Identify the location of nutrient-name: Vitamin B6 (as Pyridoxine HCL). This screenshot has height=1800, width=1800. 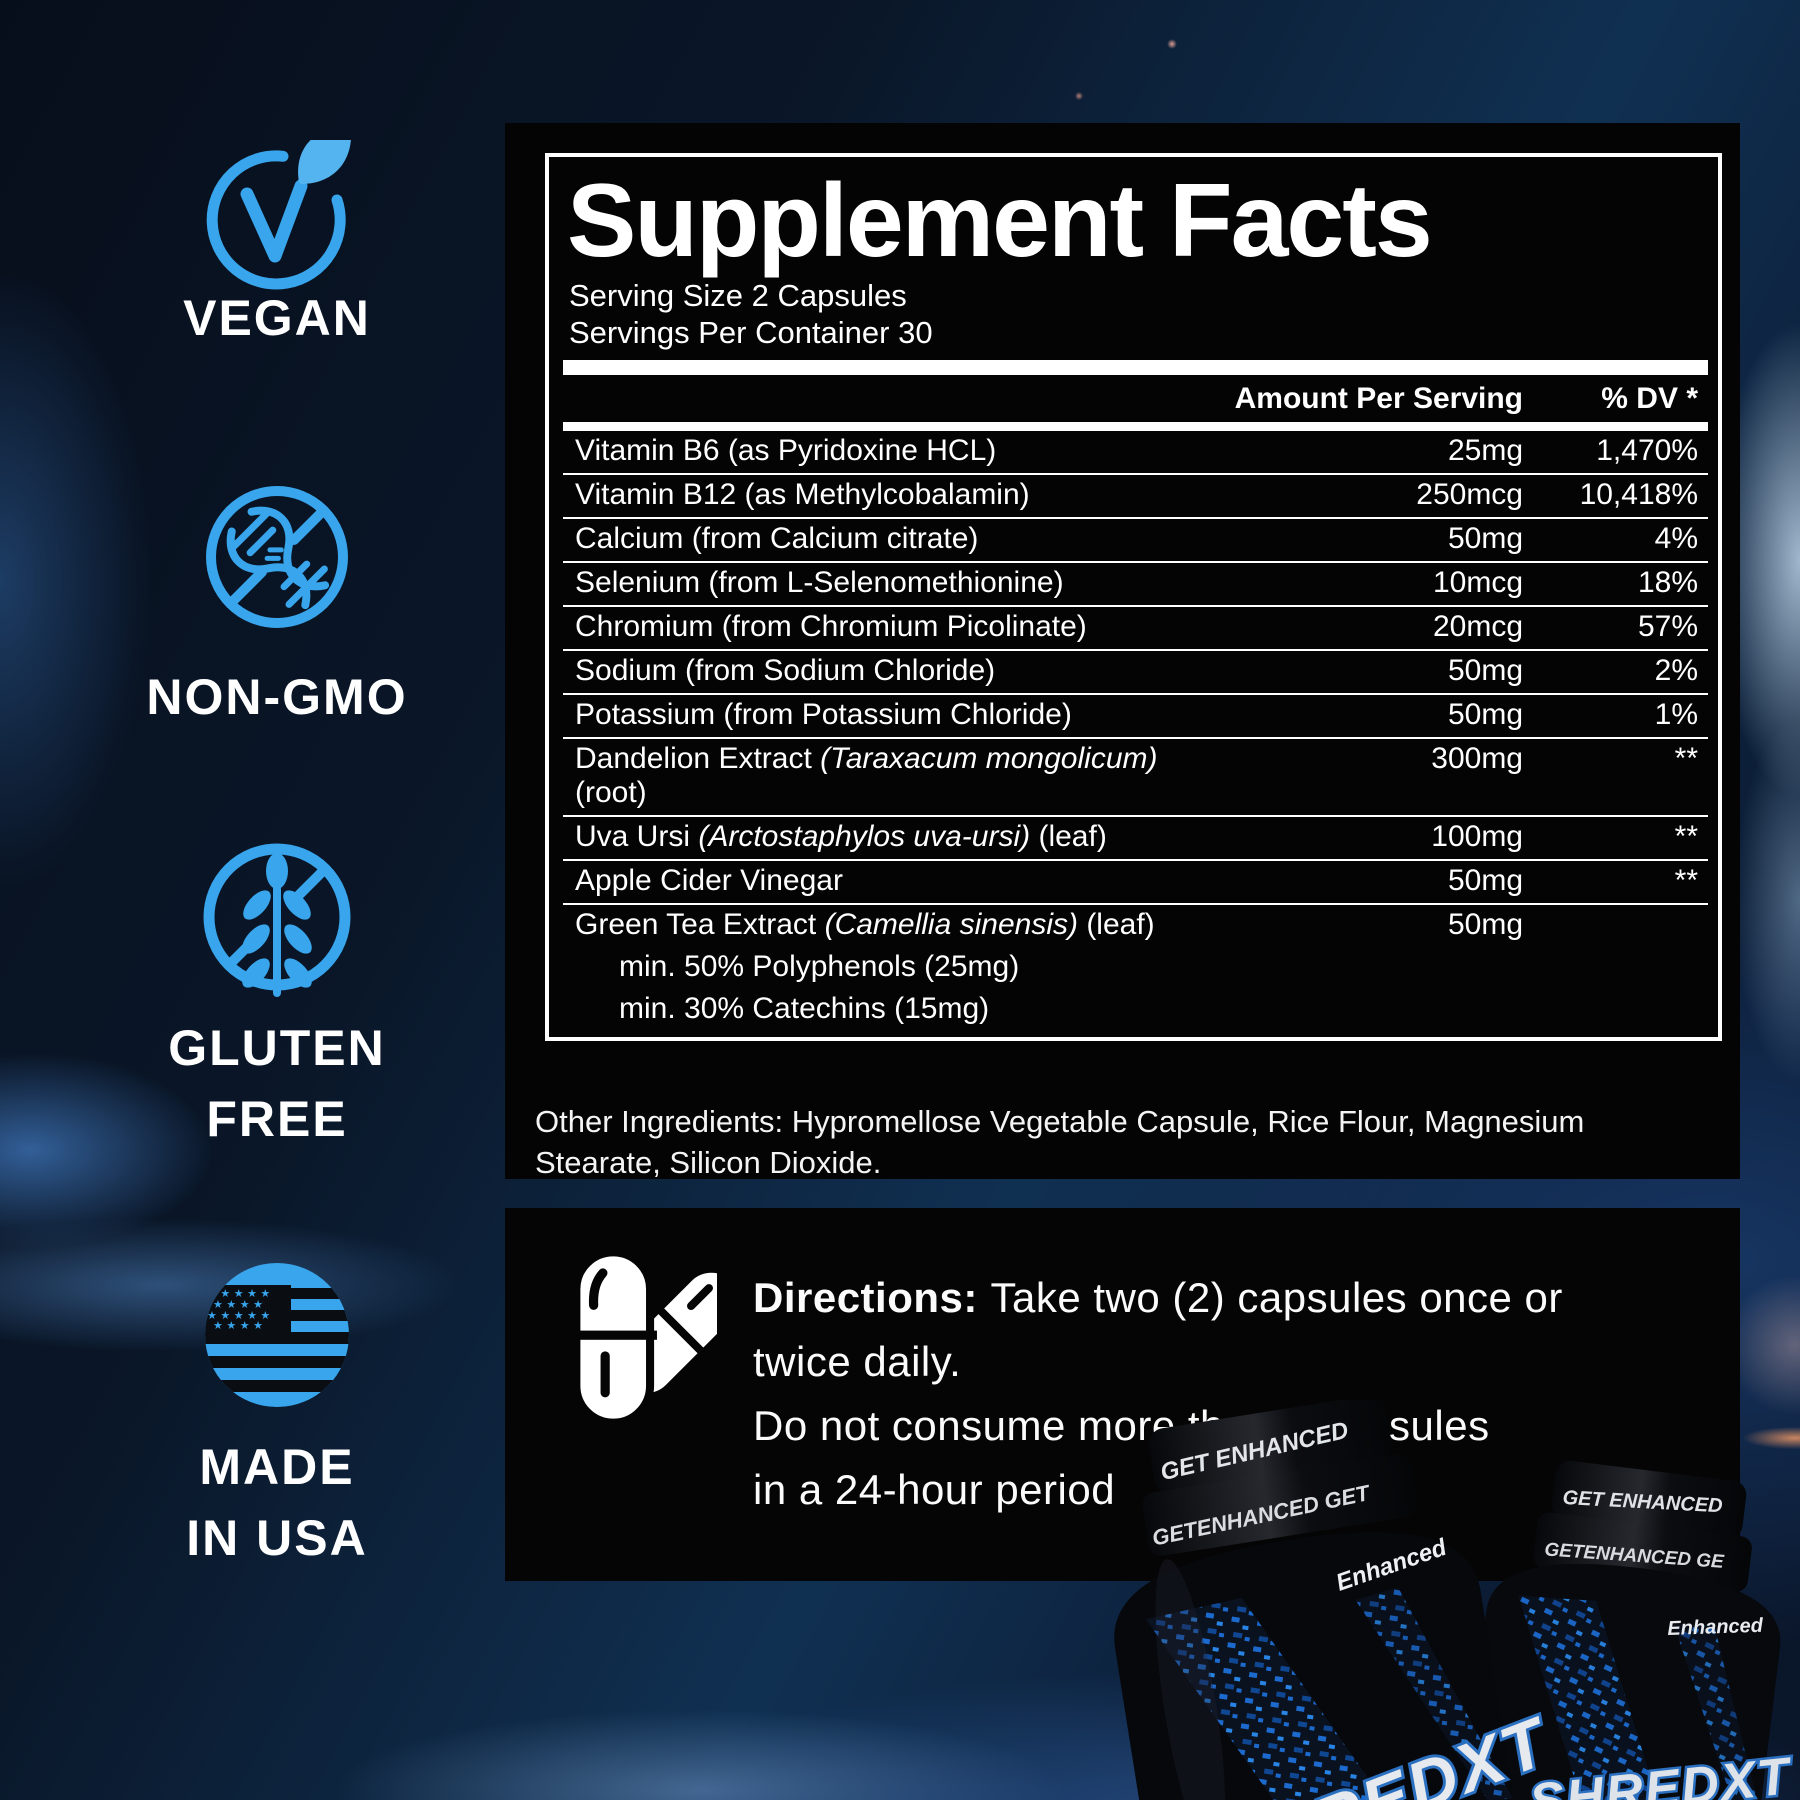
(786, 451).